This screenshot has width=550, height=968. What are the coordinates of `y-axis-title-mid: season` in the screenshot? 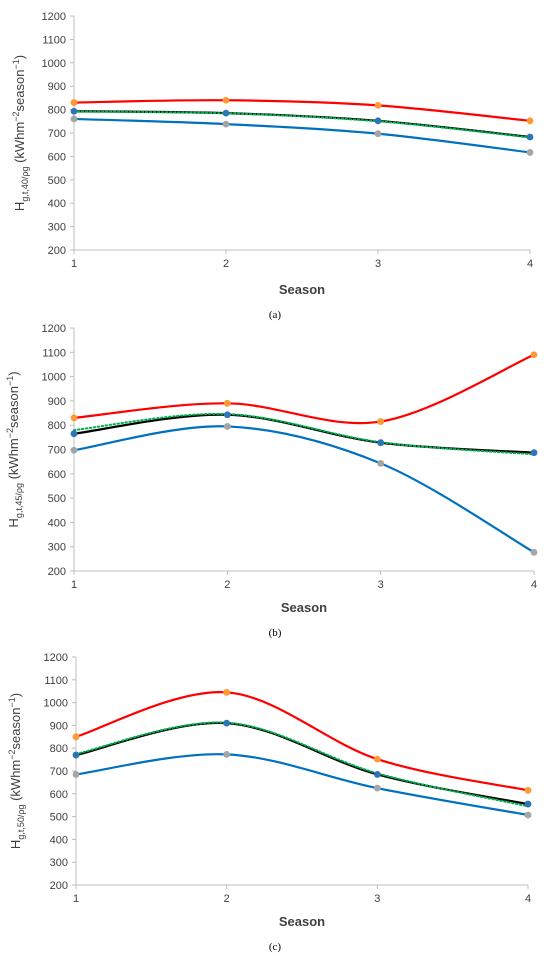 It's located at (15, 729).